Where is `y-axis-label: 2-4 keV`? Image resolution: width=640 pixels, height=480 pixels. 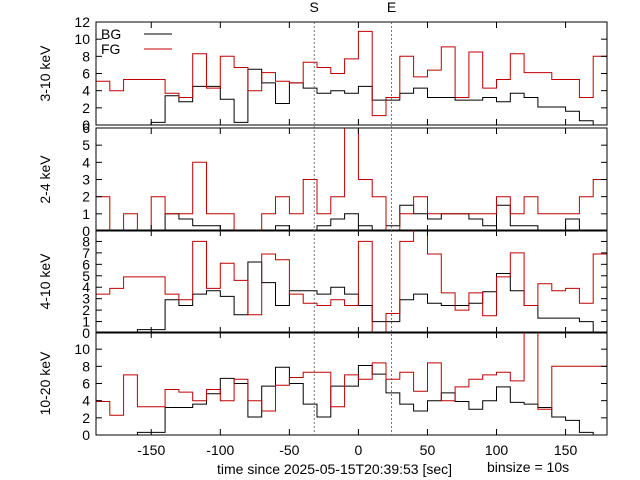
y-axis-label: 2-4 keV is located at coordinates (45, 179).